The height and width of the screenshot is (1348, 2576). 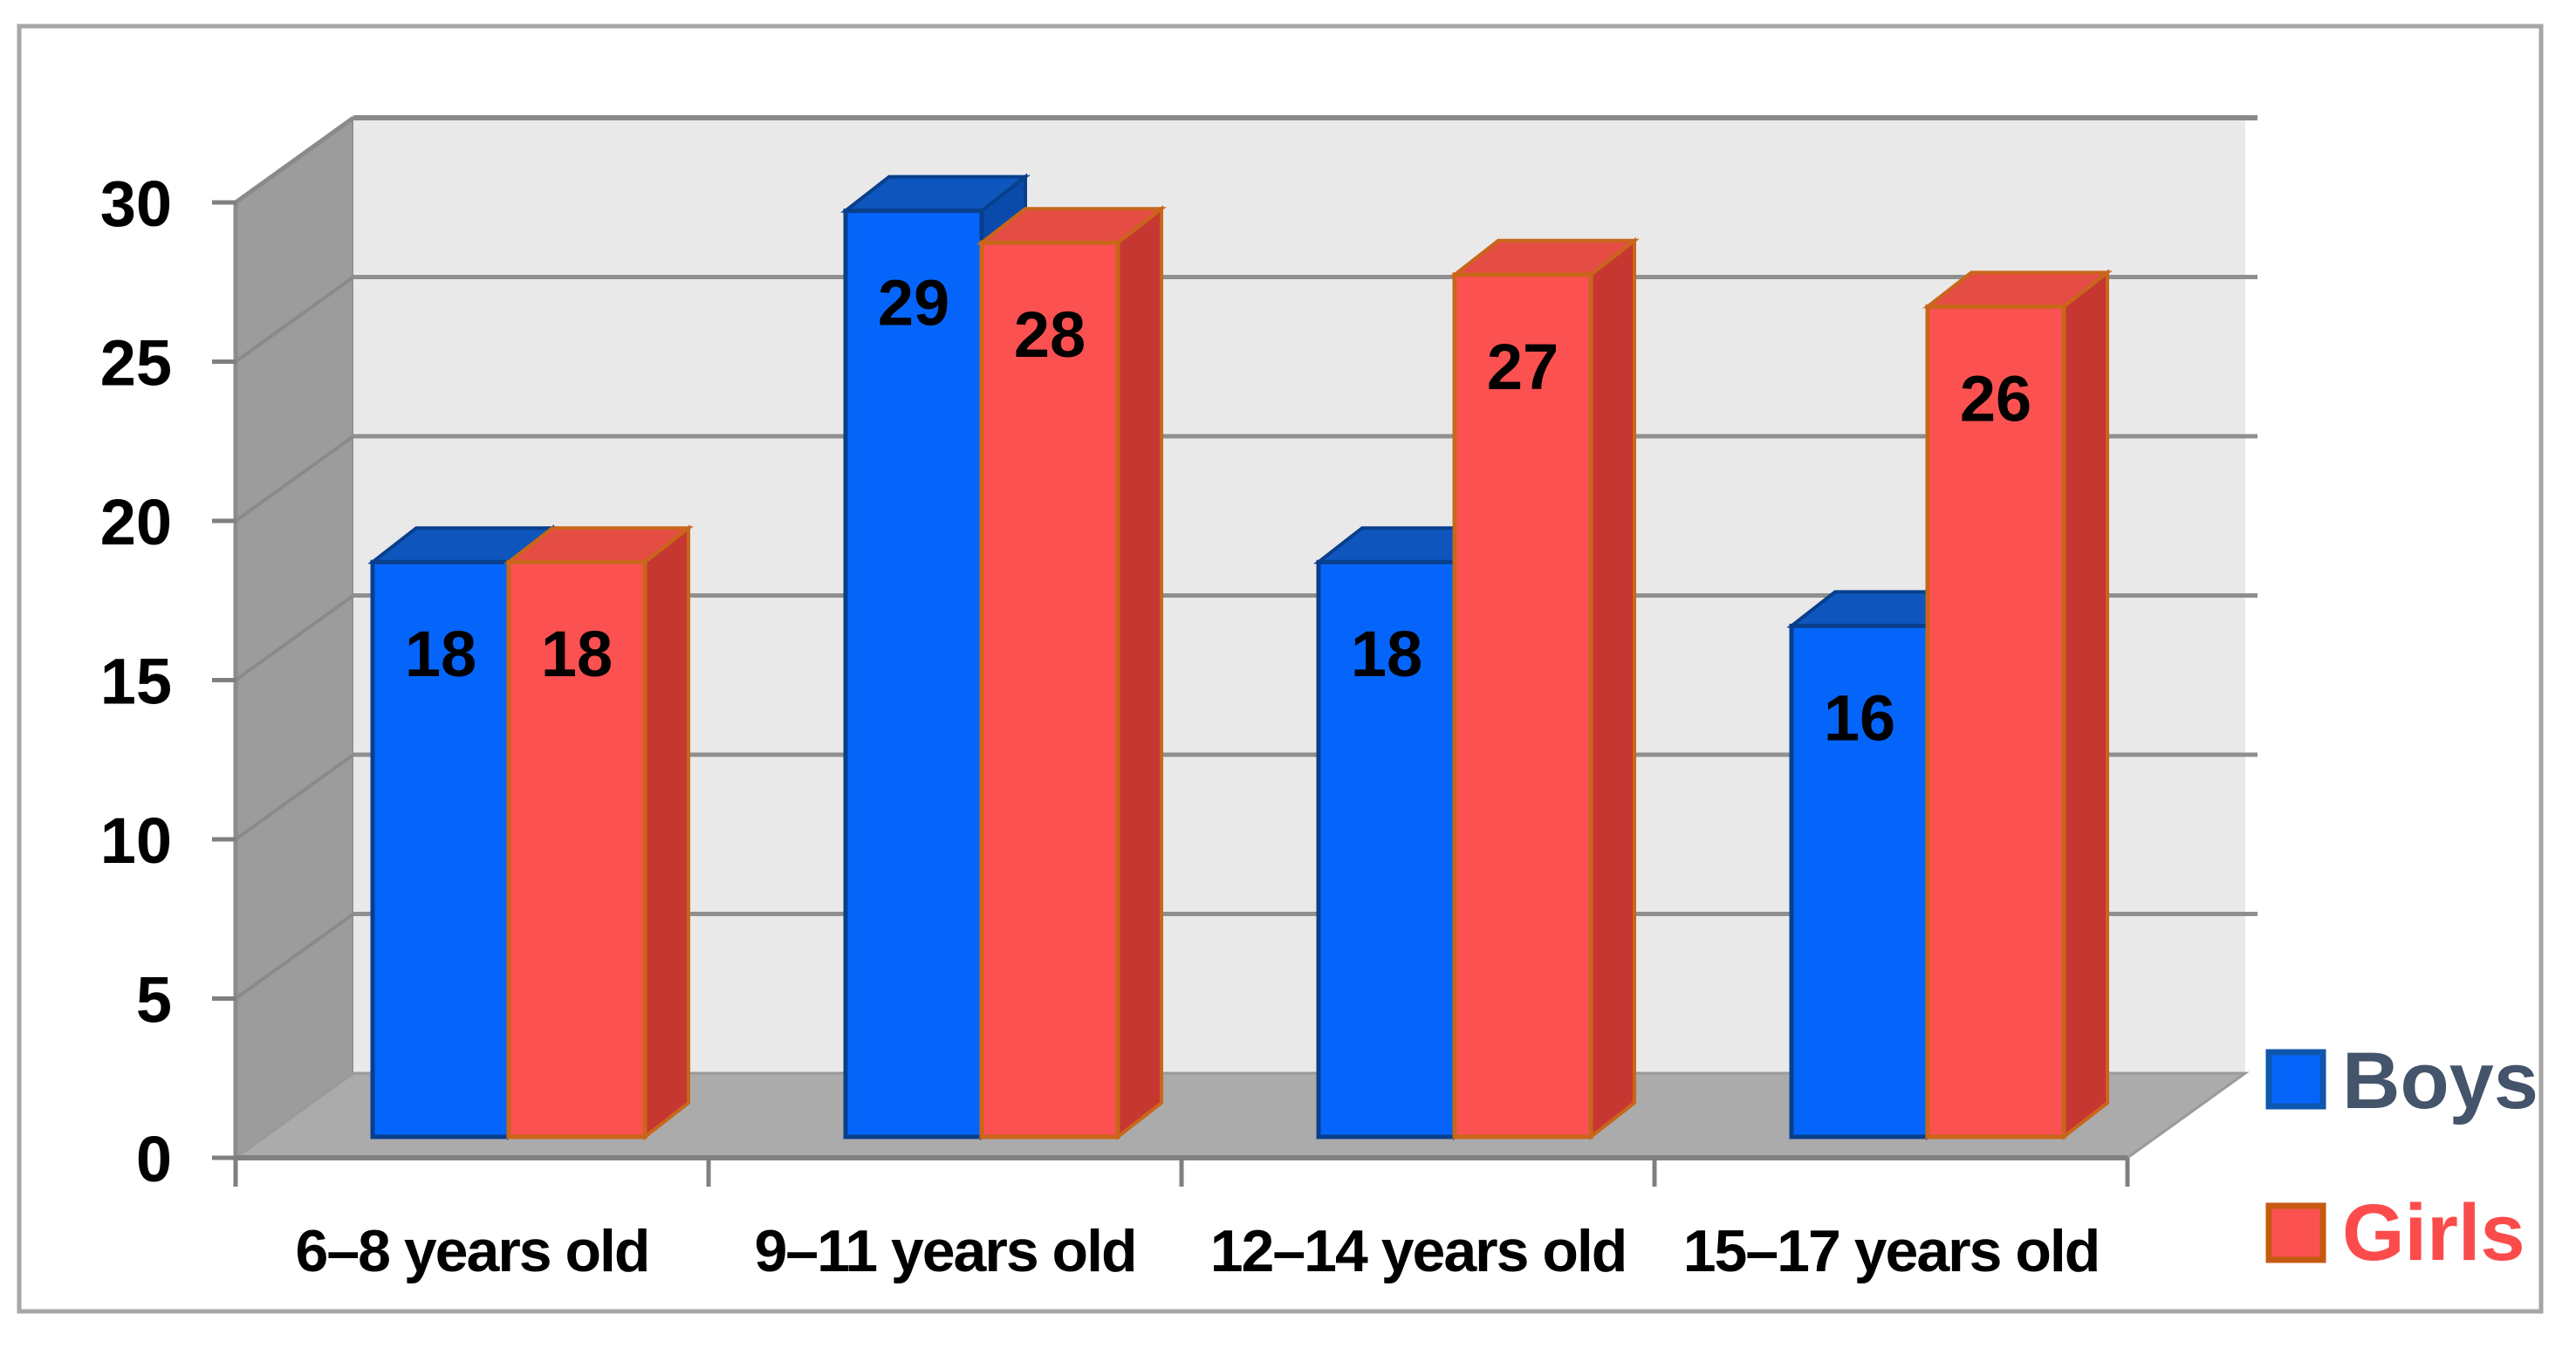 I want to click on data-label-boys-2: 18, so click(x=1387, y=654).